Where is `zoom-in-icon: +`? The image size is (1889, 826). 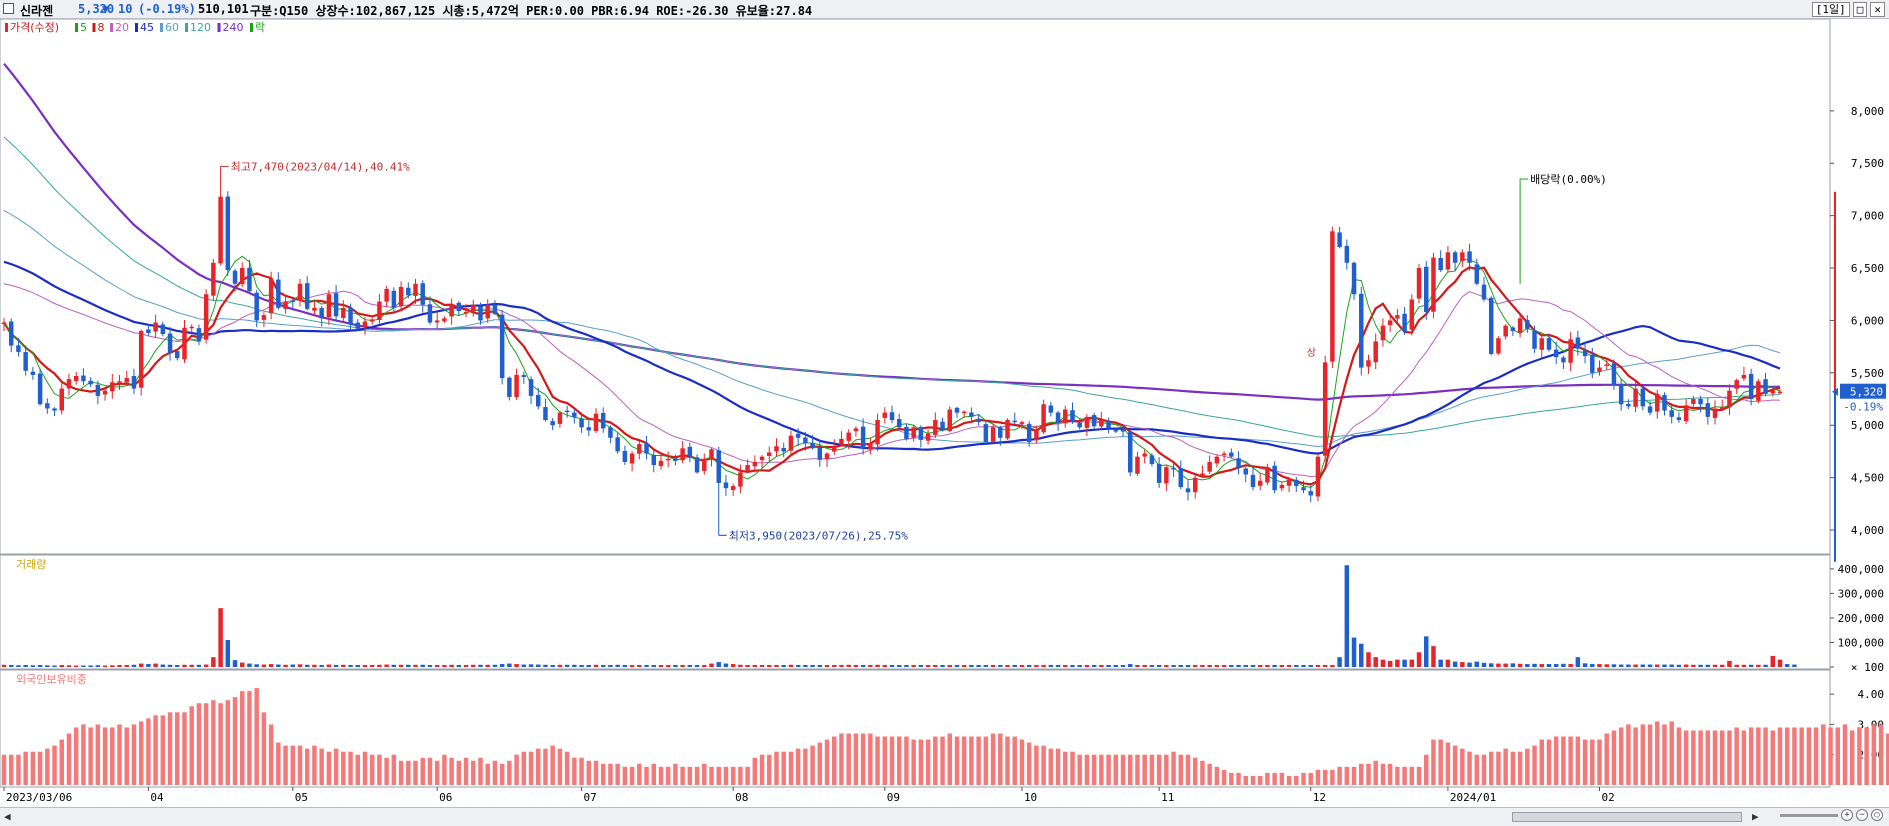
zoom-in-icon: + is located at coordinates (1847, 815).